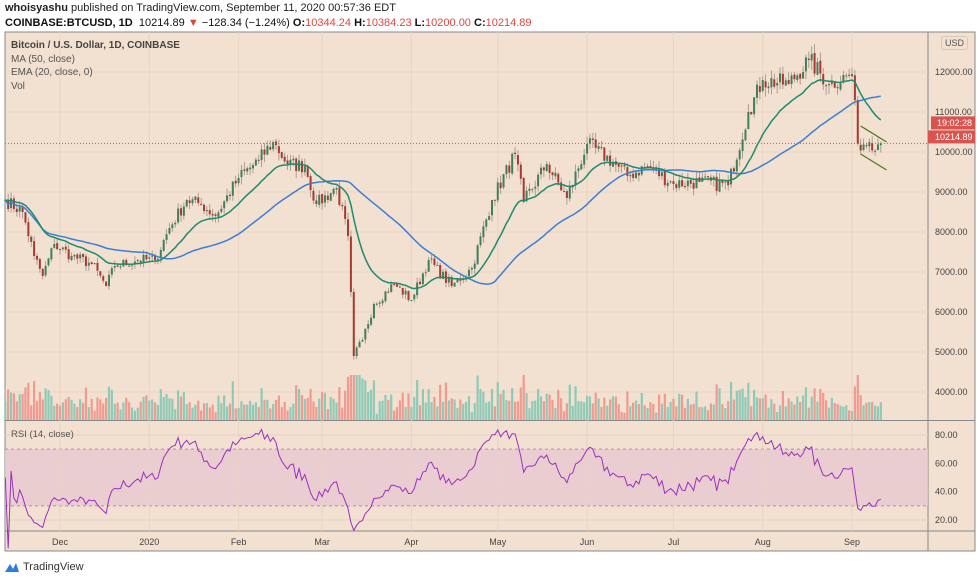  I want to click on low-value: 10200.00, so click(448, 23).